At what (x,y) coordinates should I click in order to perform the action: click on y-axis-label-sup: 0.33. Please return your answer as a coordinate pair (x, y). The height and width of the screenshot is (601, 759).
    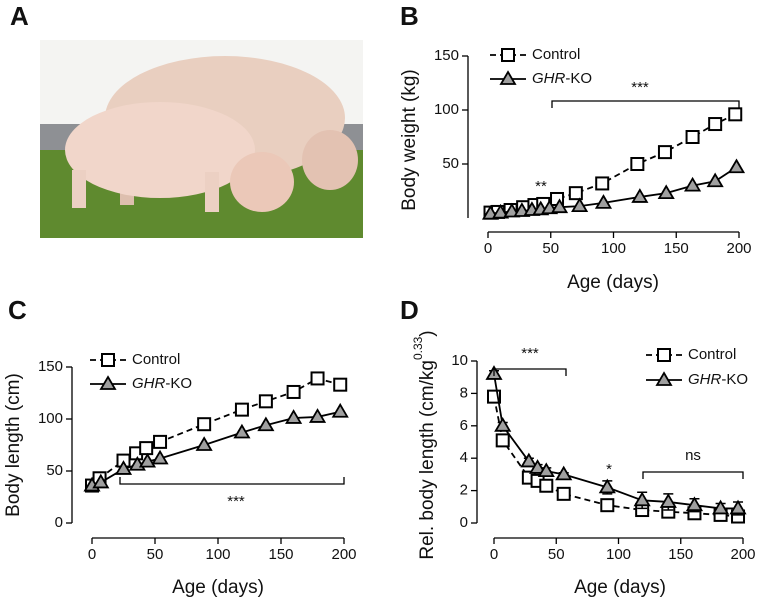
    Looking at the image, I should click on (418, 348).